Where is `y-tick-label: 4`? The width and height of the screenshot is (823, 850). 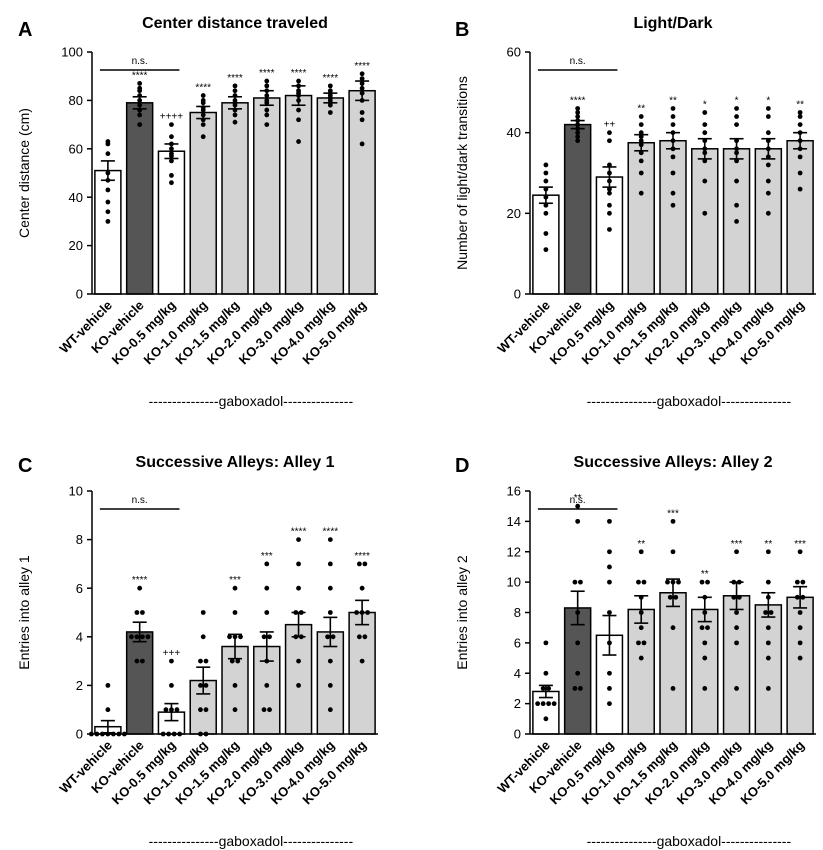 y-tick-label: 4 is located at coordinates (79, 636).